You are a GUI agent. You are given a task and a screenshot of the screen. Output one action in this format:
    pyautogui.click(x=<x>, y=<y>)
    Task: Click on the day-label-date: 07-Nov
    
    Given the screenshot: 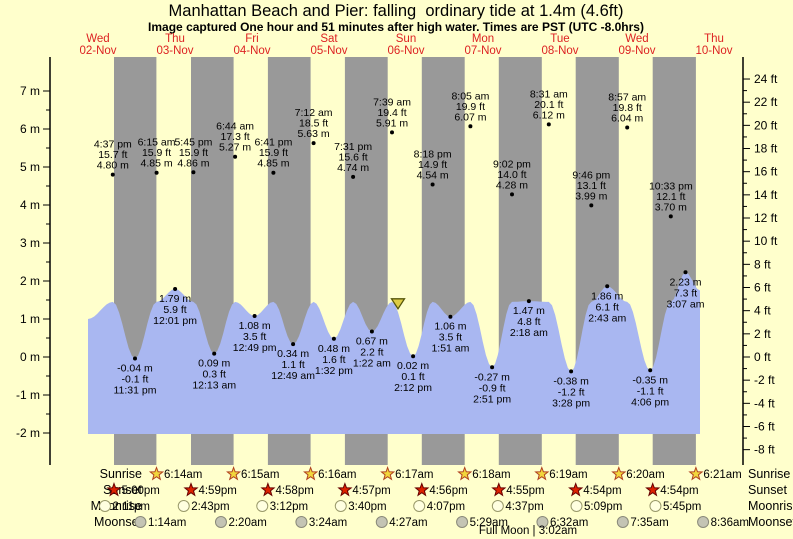 What is the action you would take?
    pyautogui.click(x=482, y=51)
    